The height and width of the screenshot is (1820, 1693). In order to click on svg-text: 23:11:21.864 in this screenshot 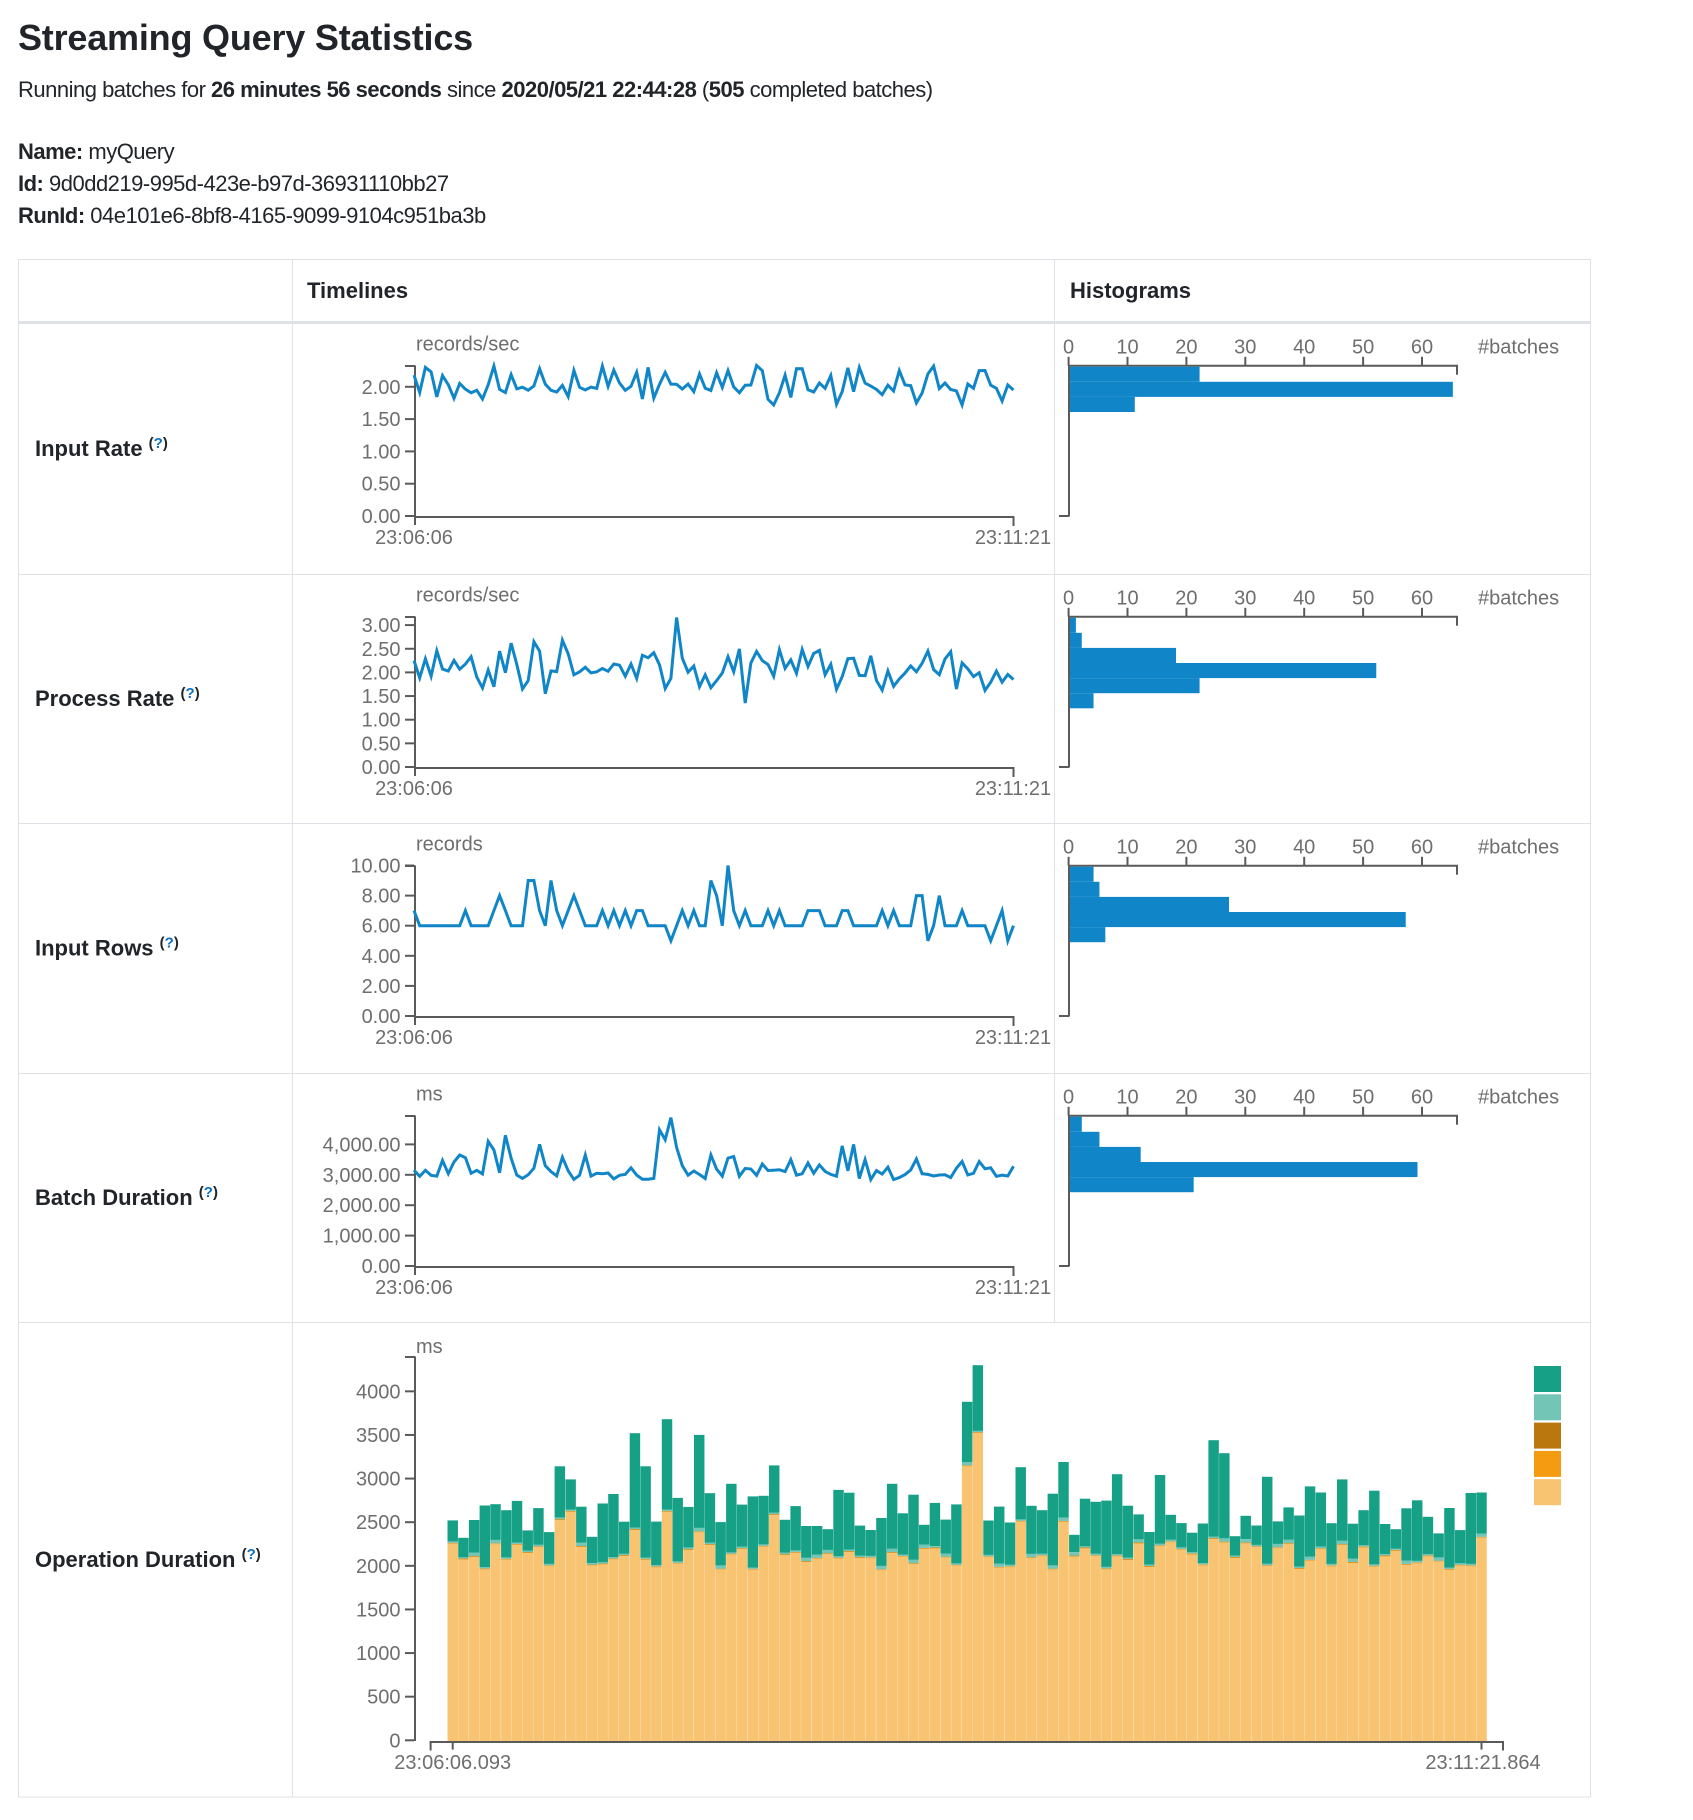, I will do `click(1482, 1763)`.